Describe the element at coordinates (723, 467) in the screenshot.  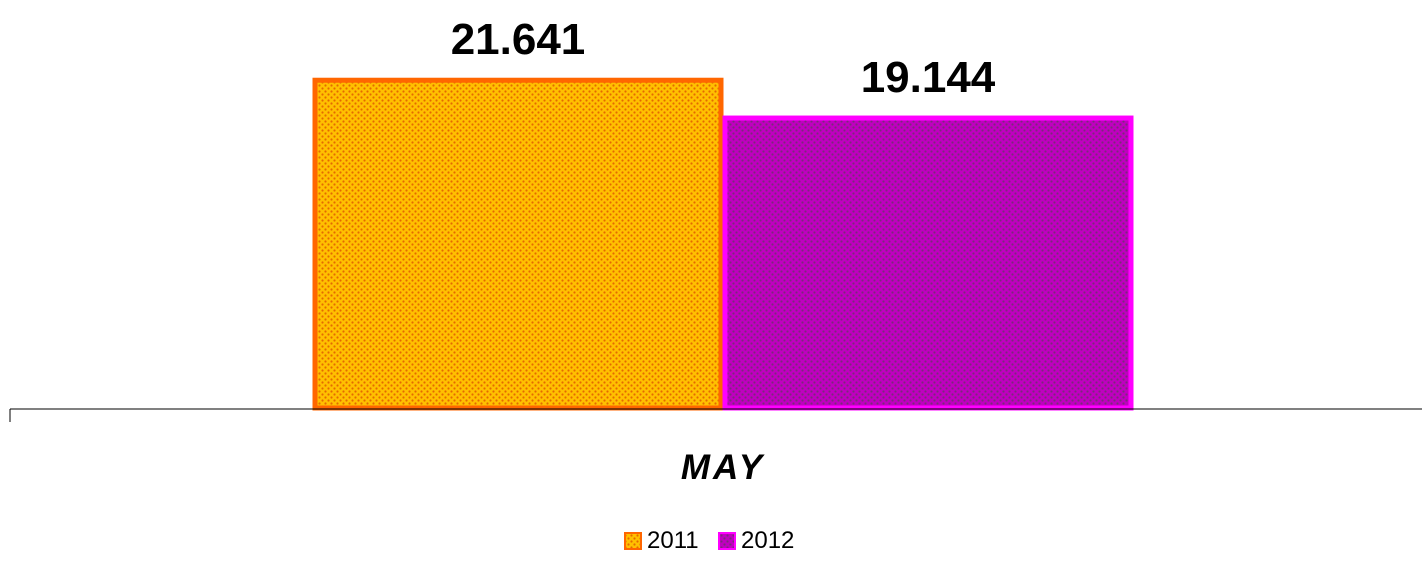
I see `x-tick-label: MAY` at that location.